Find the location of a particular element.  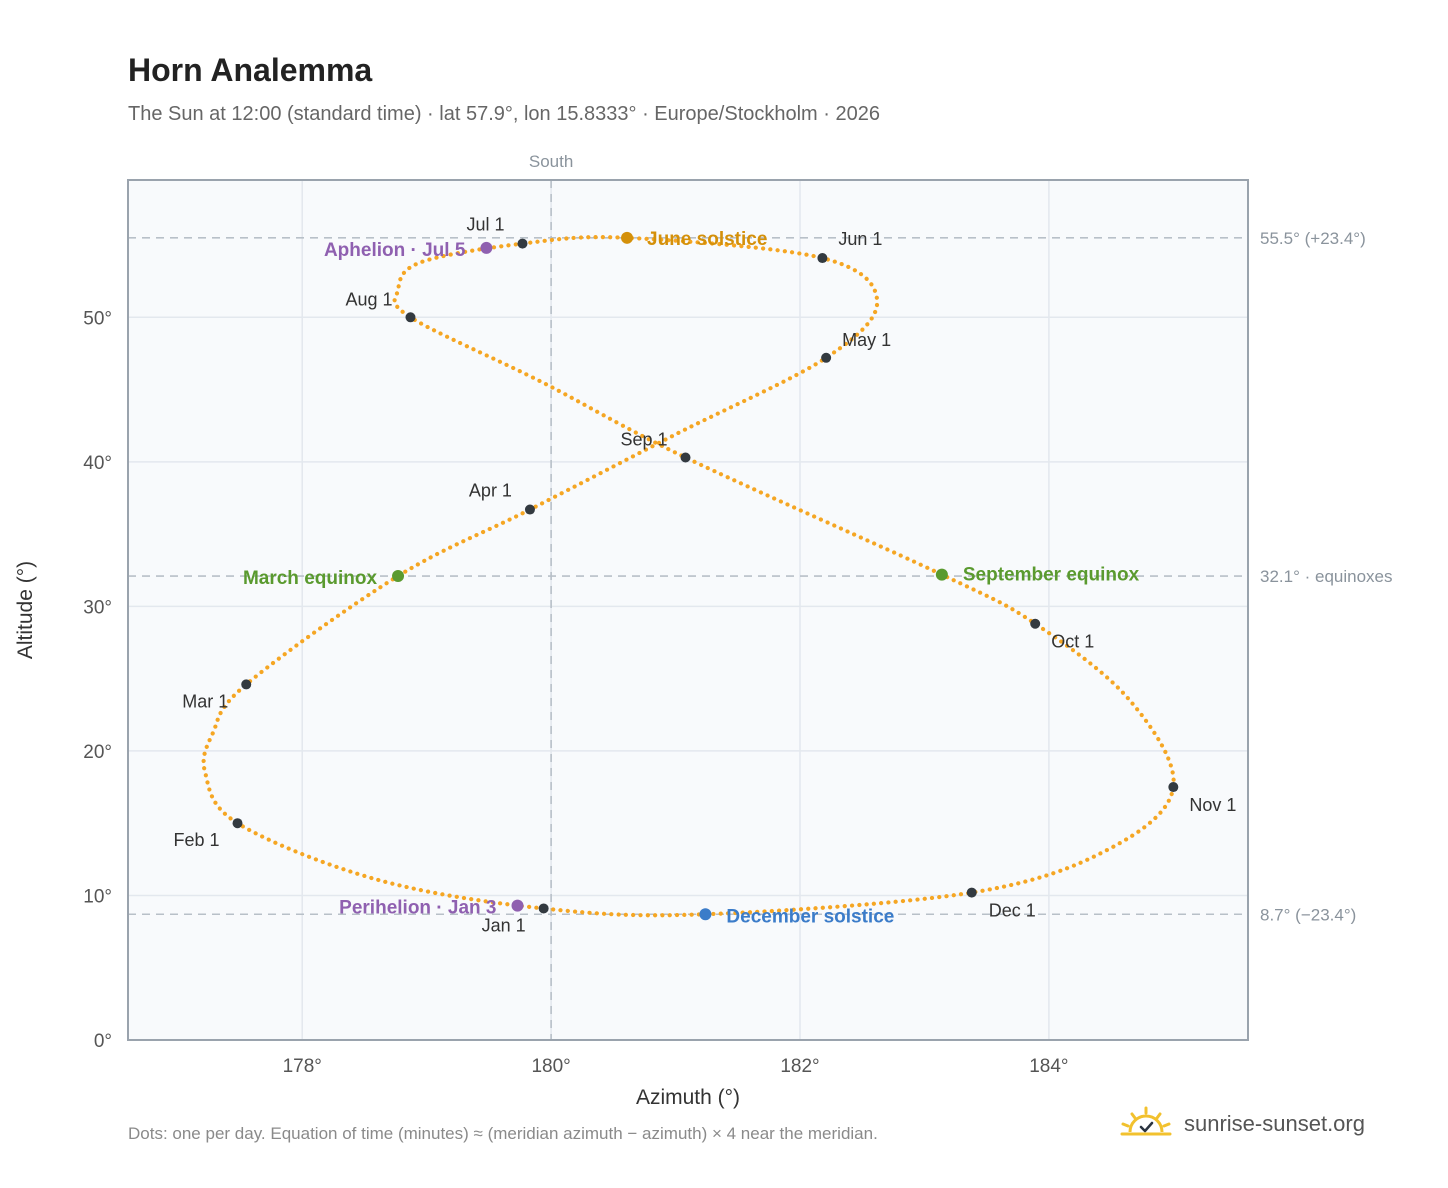

y-tick-label: 30° is located at coordinates (97, 607).